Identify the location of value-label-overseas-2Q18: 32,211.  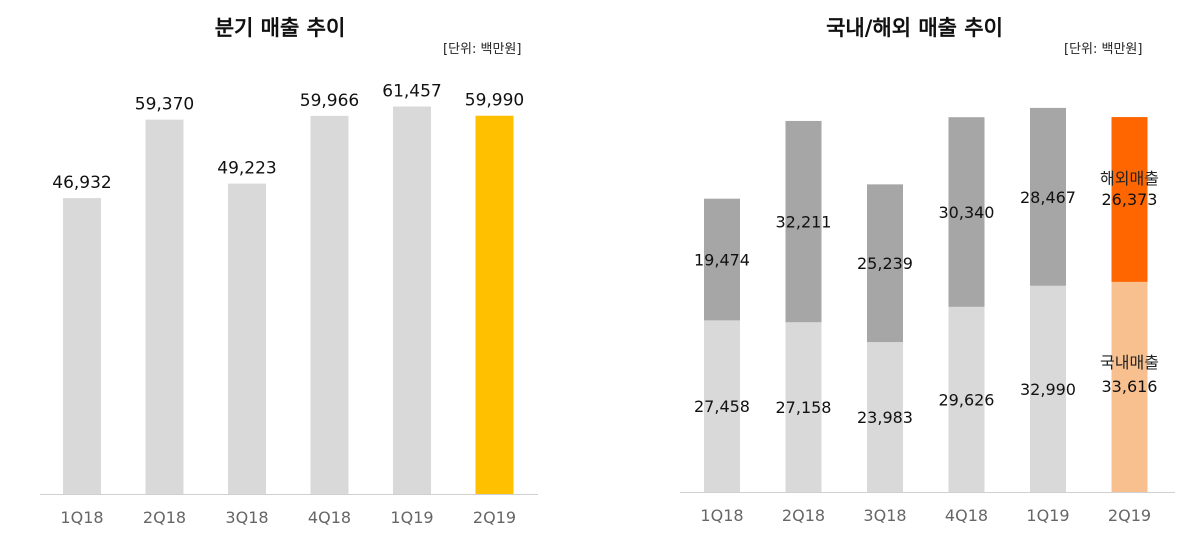
(804, 222).